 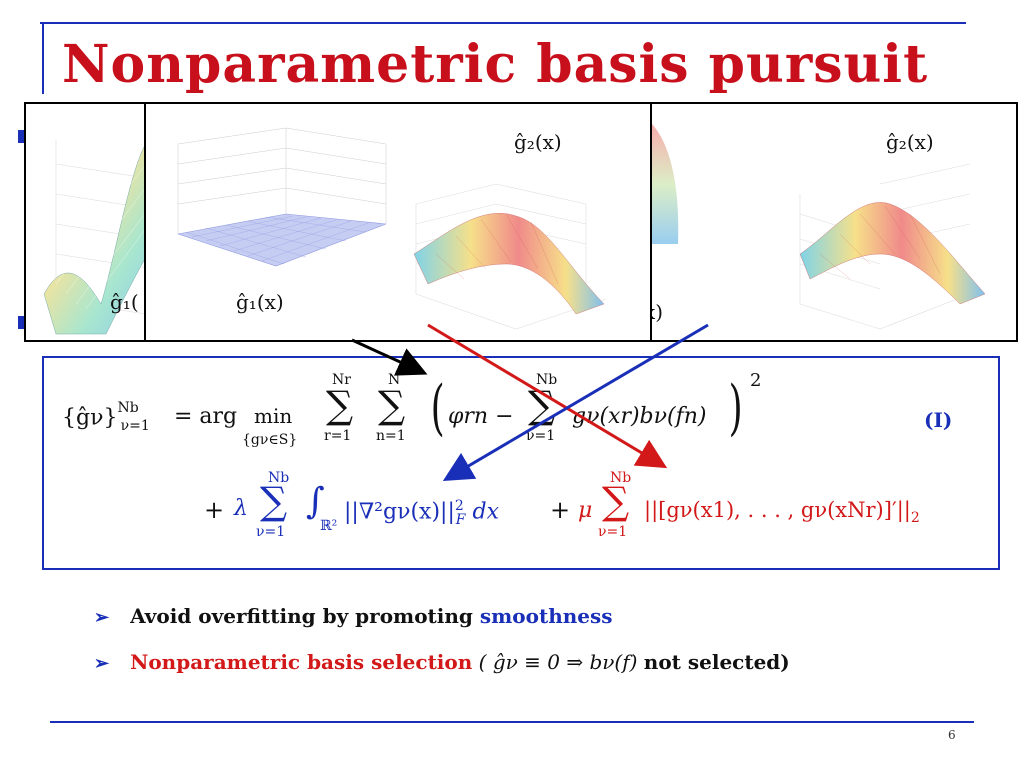 I want to click on plot-panel-right: x) ĝ₂(x), so click(x=833, y=222).